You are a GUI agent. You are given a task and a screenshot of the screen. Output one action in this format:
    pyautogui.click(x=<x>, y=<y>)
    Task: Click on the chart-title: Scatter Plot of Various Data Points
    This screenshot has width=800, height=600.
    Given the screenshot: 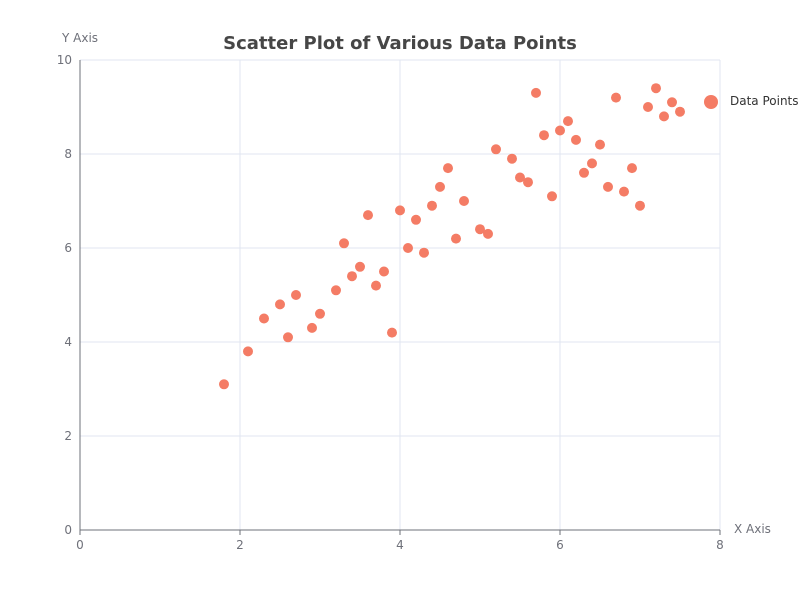 What is the action you would take?
    pyautogui.click(x=400, y=43)
    